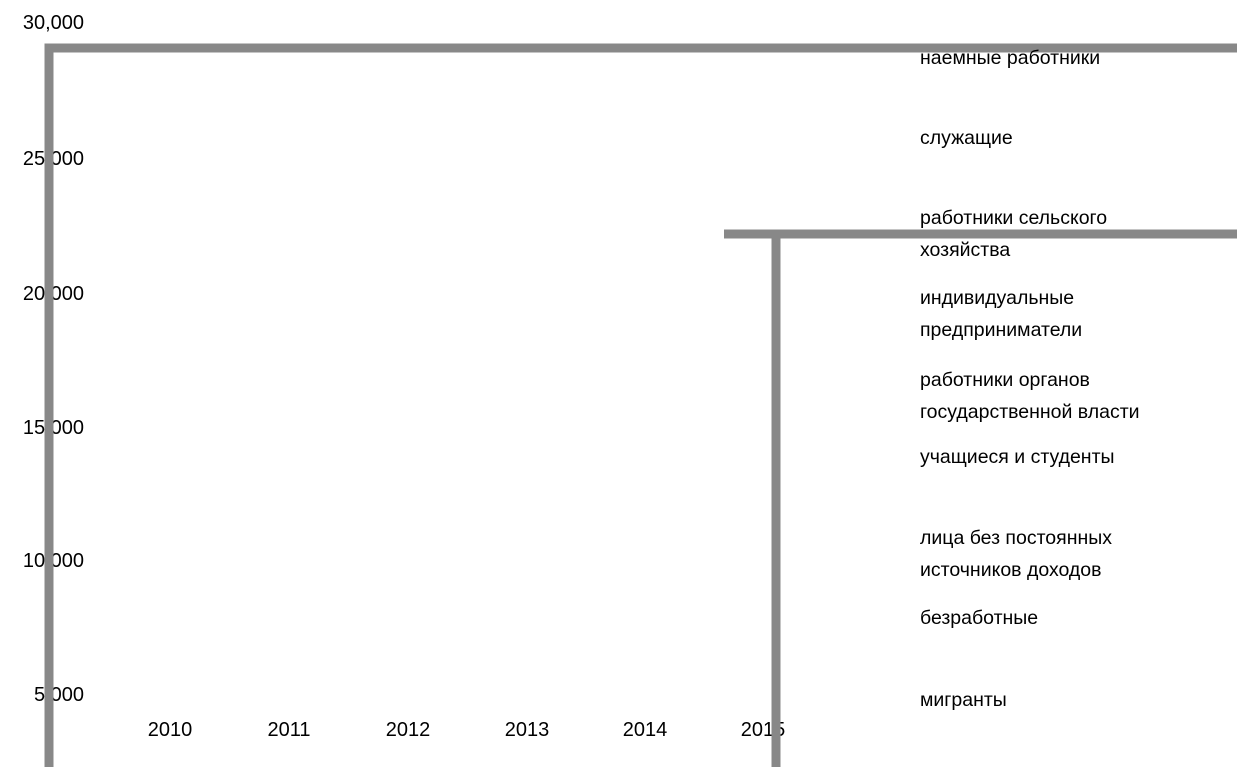  What do you see at coordinates (963, 700) in the screenshot?
I see `legend-label: мигранты` at bounding box center [963, 700].